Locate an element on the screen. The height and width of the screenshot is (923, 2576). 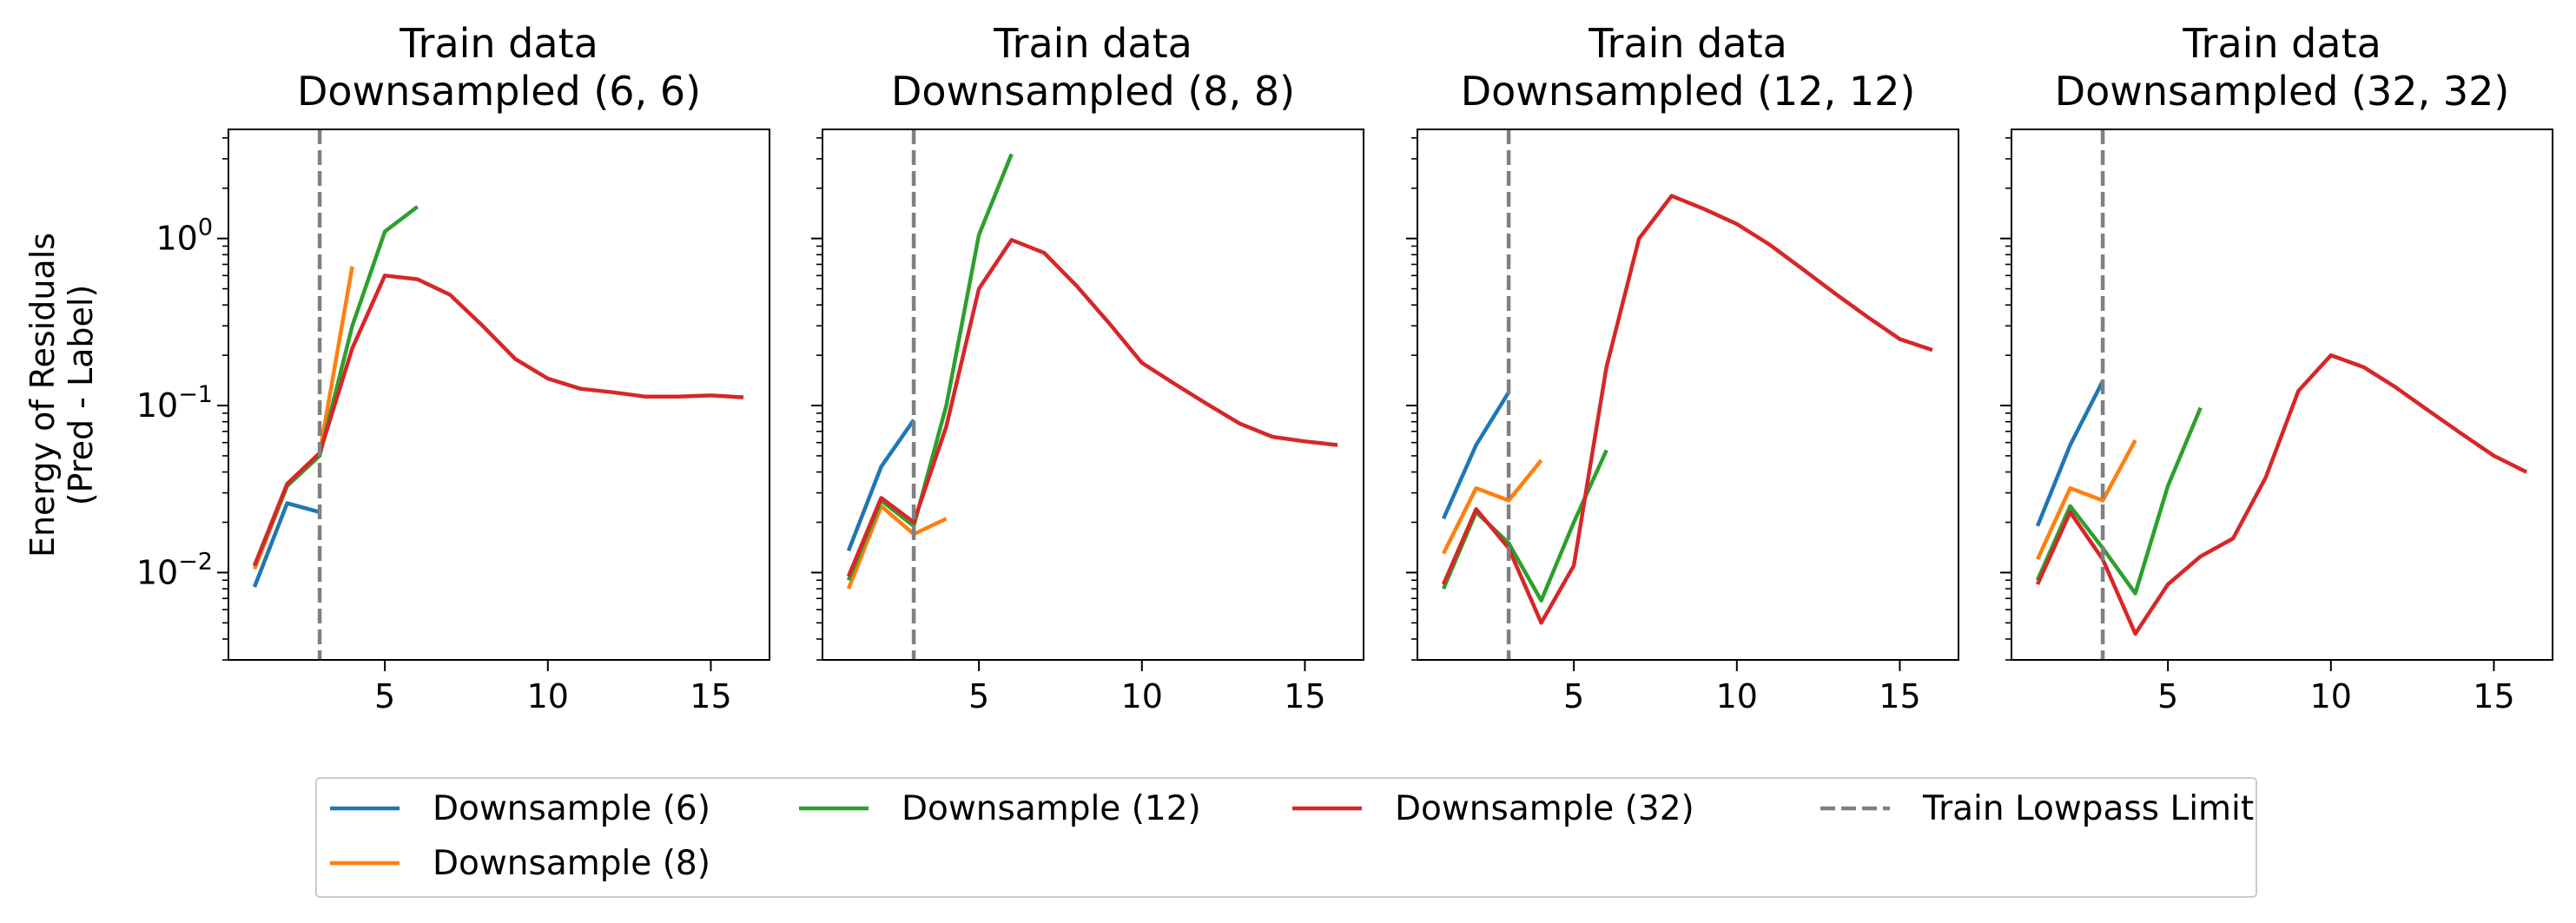
y-axis-label-line-1: Energy of Residuals is located at coordinates (42, 395).